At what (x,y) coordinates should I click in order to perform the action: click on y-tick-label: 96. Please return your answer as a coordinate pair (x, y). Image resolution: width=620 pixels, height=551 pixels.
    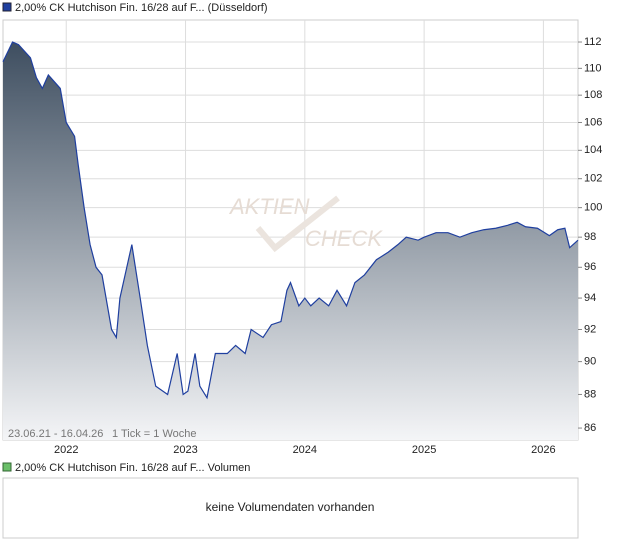
    Looking at the image, I should click on (590, 267).